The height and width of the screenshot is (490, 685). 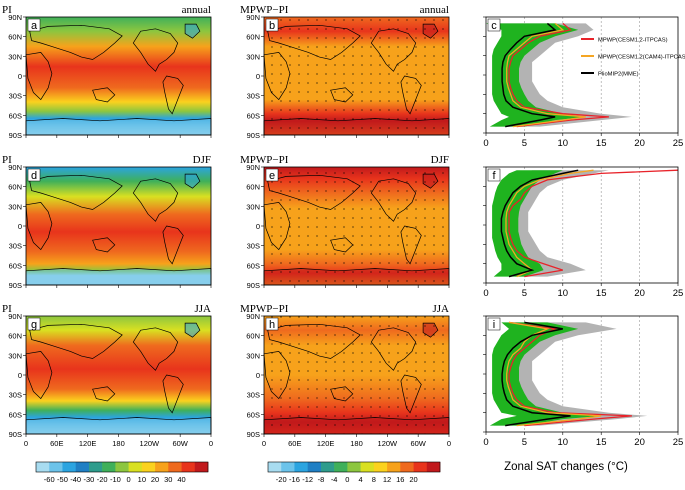 I want to click on panel-letter: c, so click(x=494, y=26).